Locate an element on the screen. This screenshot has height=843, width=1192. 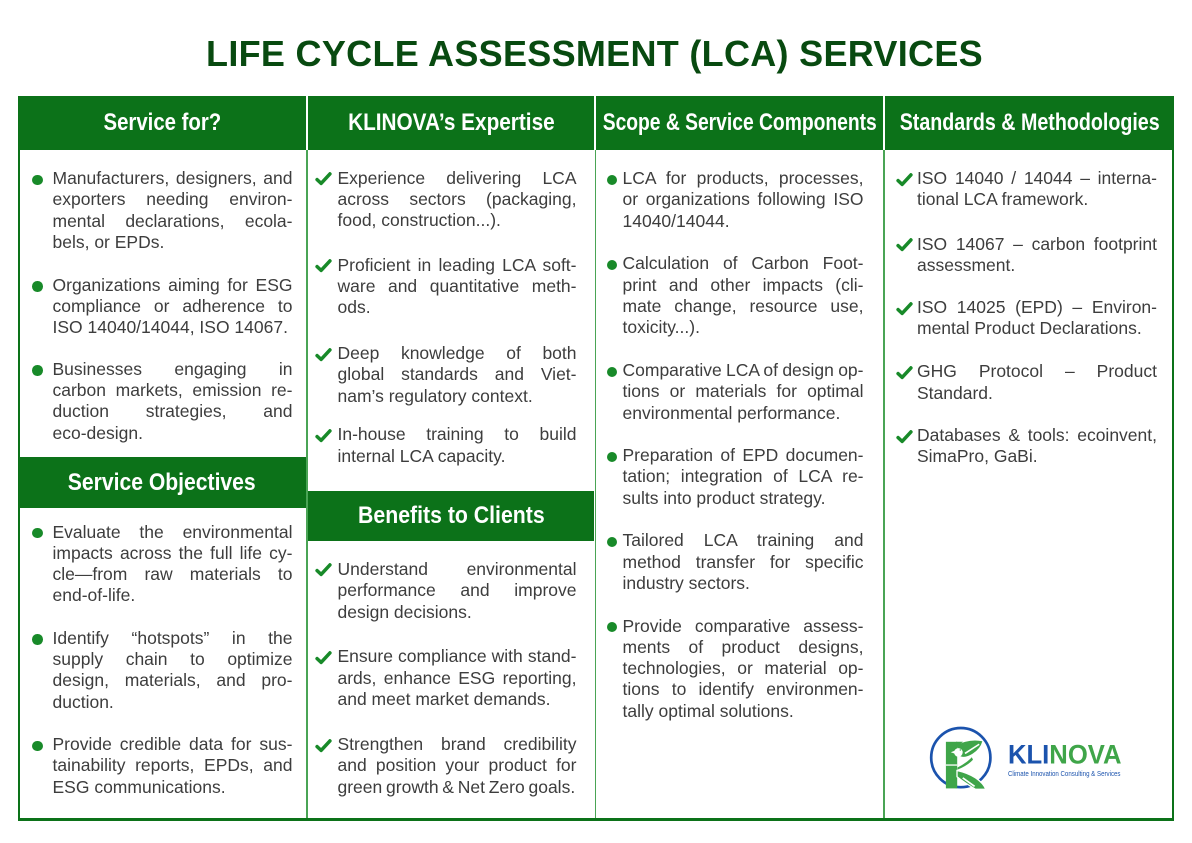
svg-text: KLINOVA is located at coordinates (1065, 754).